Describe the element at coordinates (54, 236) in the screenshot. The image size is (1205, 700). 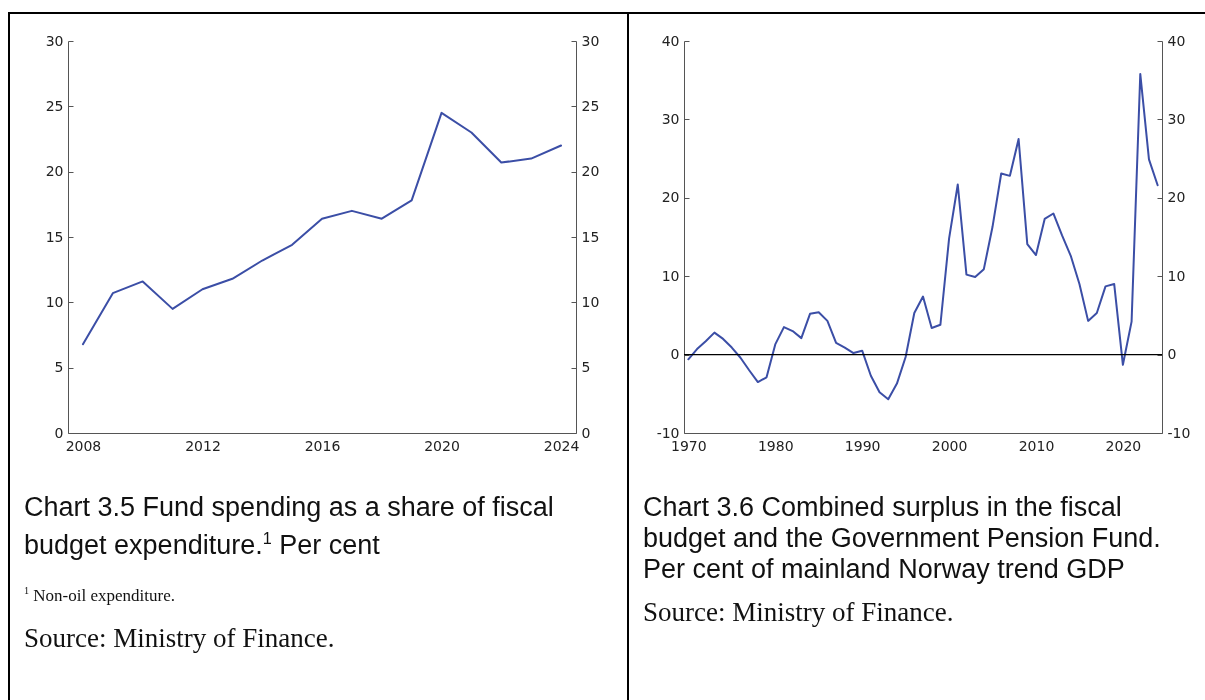
I see `y-tick-label: 15` at that location.